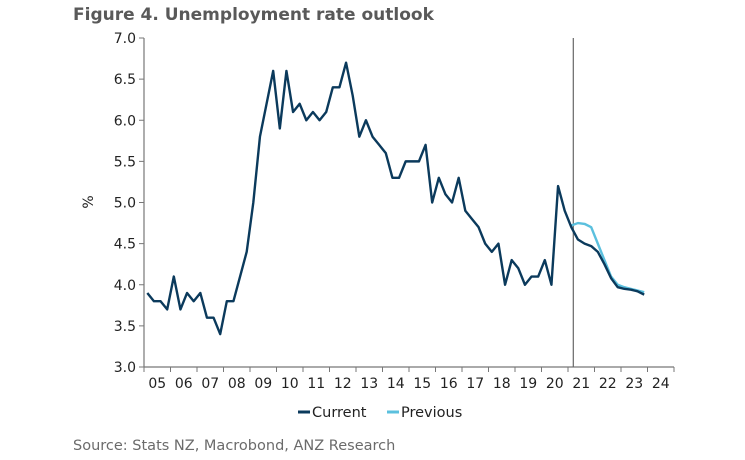  Describe the element at coordinates (449, 384) in the screenshot. I see `x-tick-label: 16` at that location.